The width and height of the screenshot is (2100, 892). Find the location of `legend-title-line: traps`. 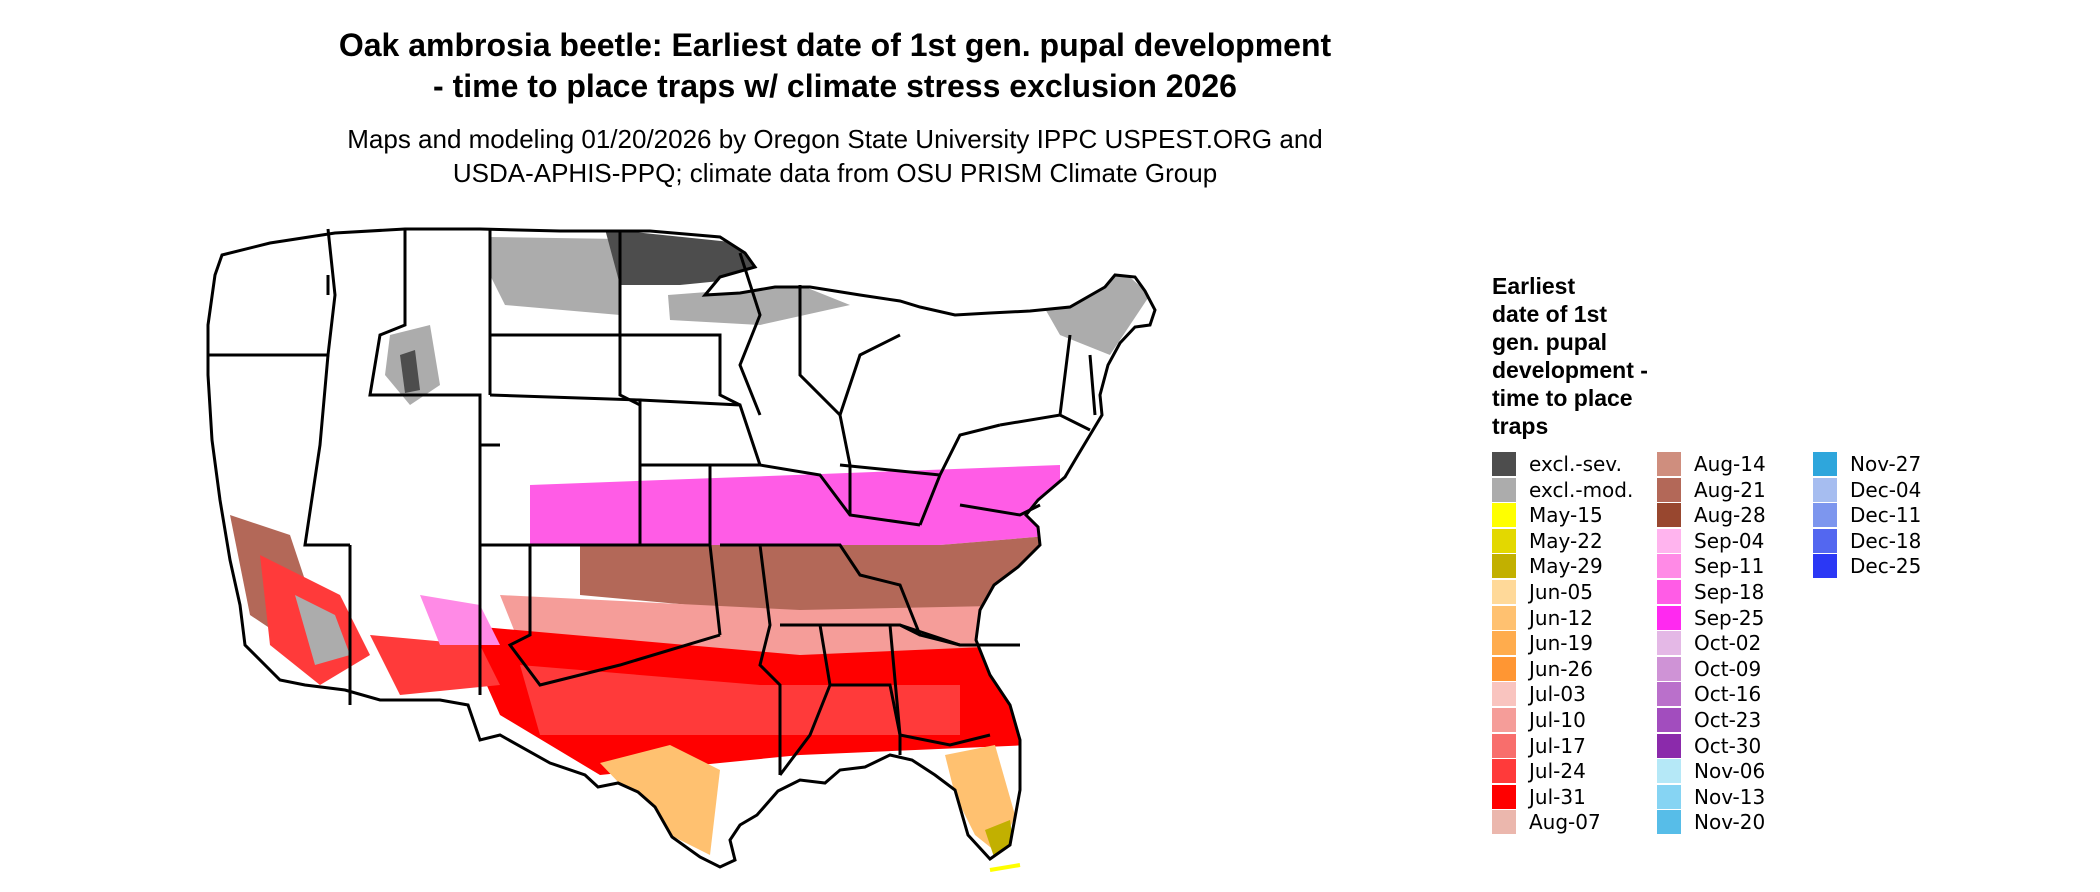

legend-title-line: traps is located at coordinates (1520, 426).